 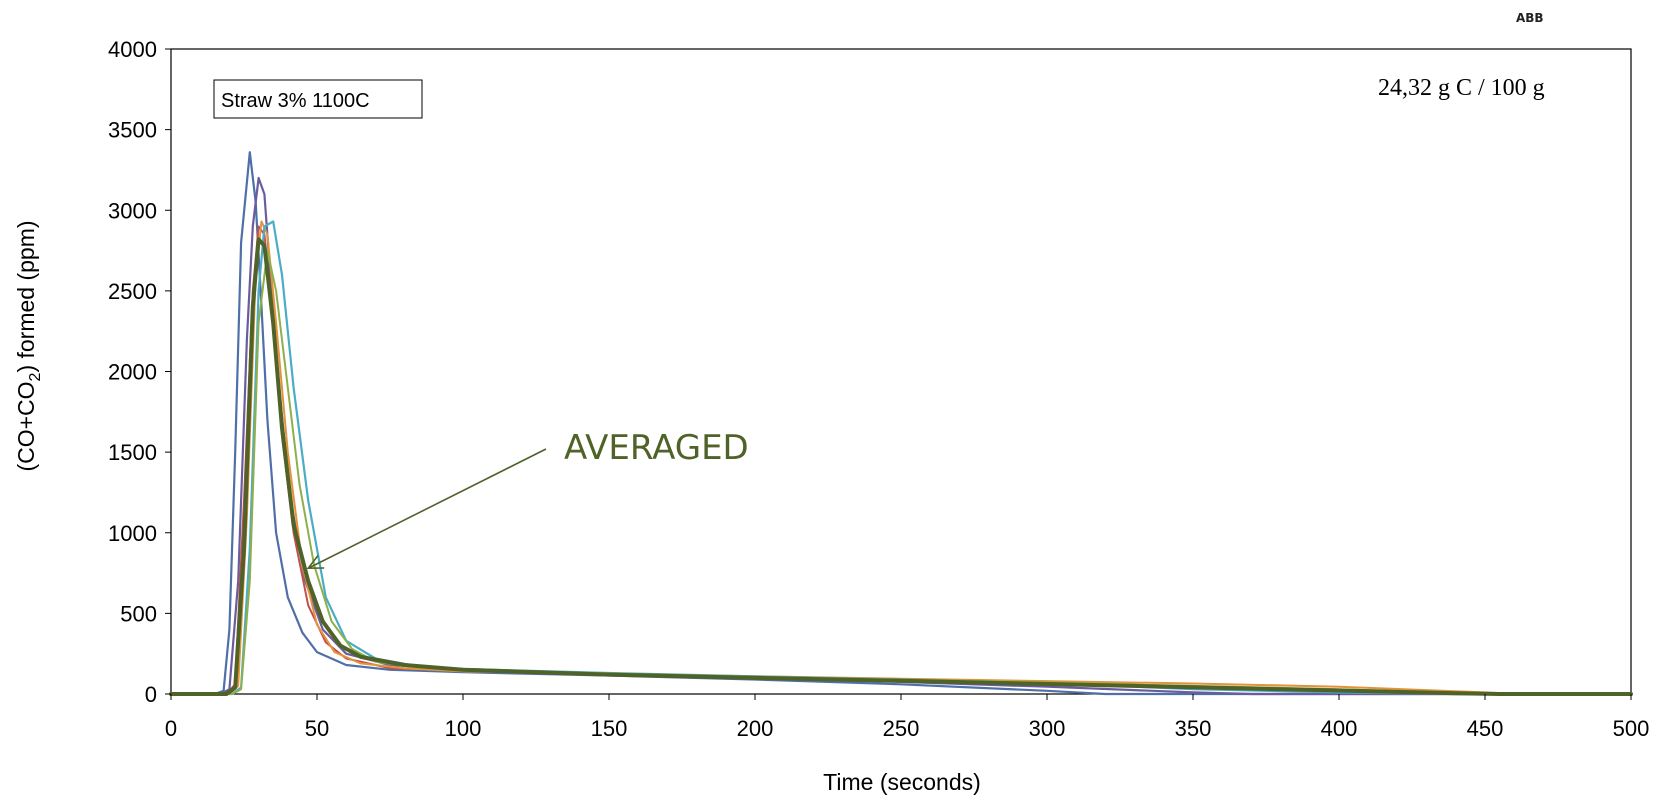 What do you see at coordinates (138, 613) in the screenshot?
I see `y-tick-label: 500` at bounding box center [138, 613].